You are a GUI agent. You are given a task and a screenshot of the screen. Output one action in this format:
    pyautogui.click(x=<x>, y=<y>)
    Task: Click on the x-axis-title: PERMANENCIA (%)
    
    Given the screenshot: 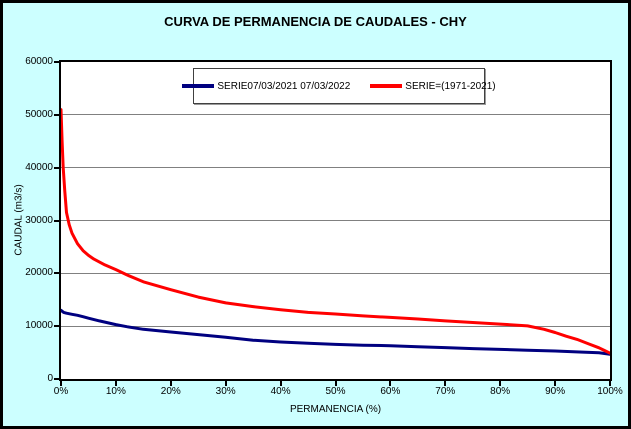 What is the action you would take?
    pyautogui.click(x=335, y=409)
    